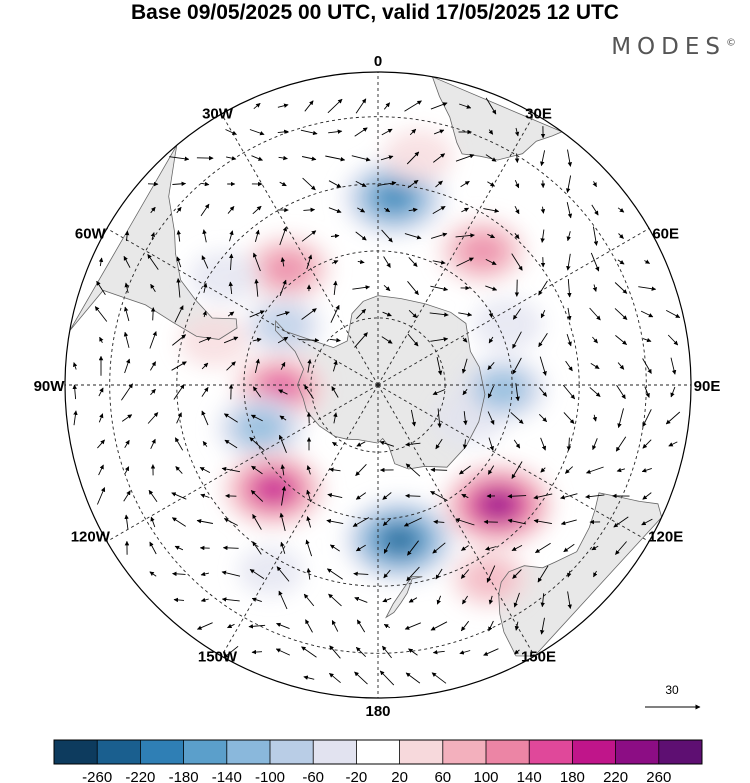 This screenshot has width=750, height=783. I want to click on longitude-label: 180, so click(377, 711).